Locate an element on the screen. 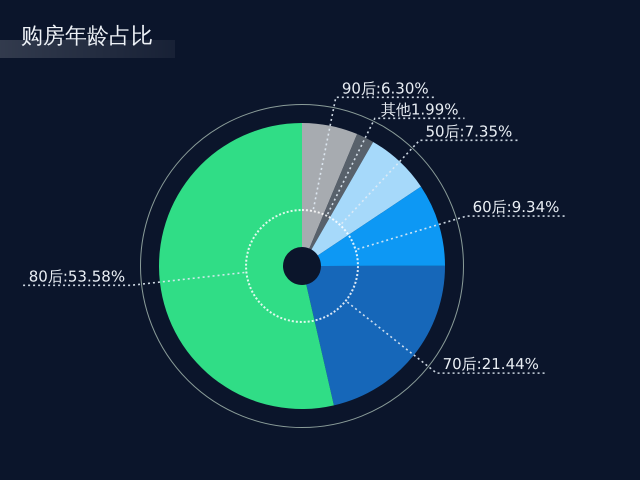 The image size is (640, 480). slice-label: 70后:21.44% is located at coordinates (490, 364).